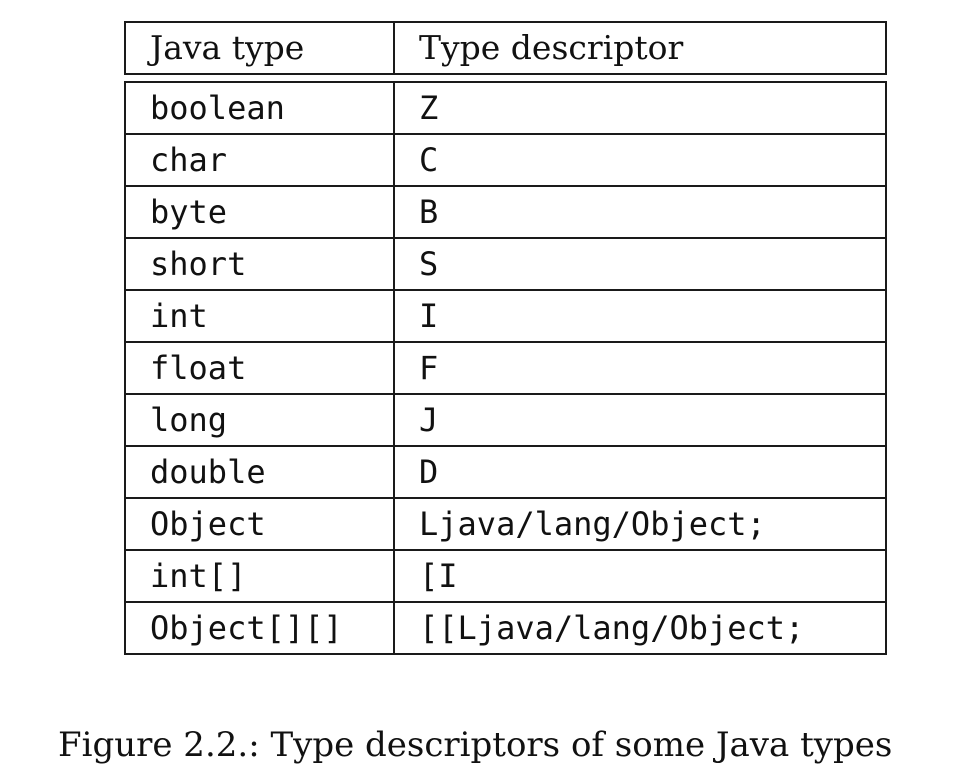 The image size is (975, 783). Describe the element at coordinates (259, 524) in the screenshot. I see `java-type-cell: Object` at that location.